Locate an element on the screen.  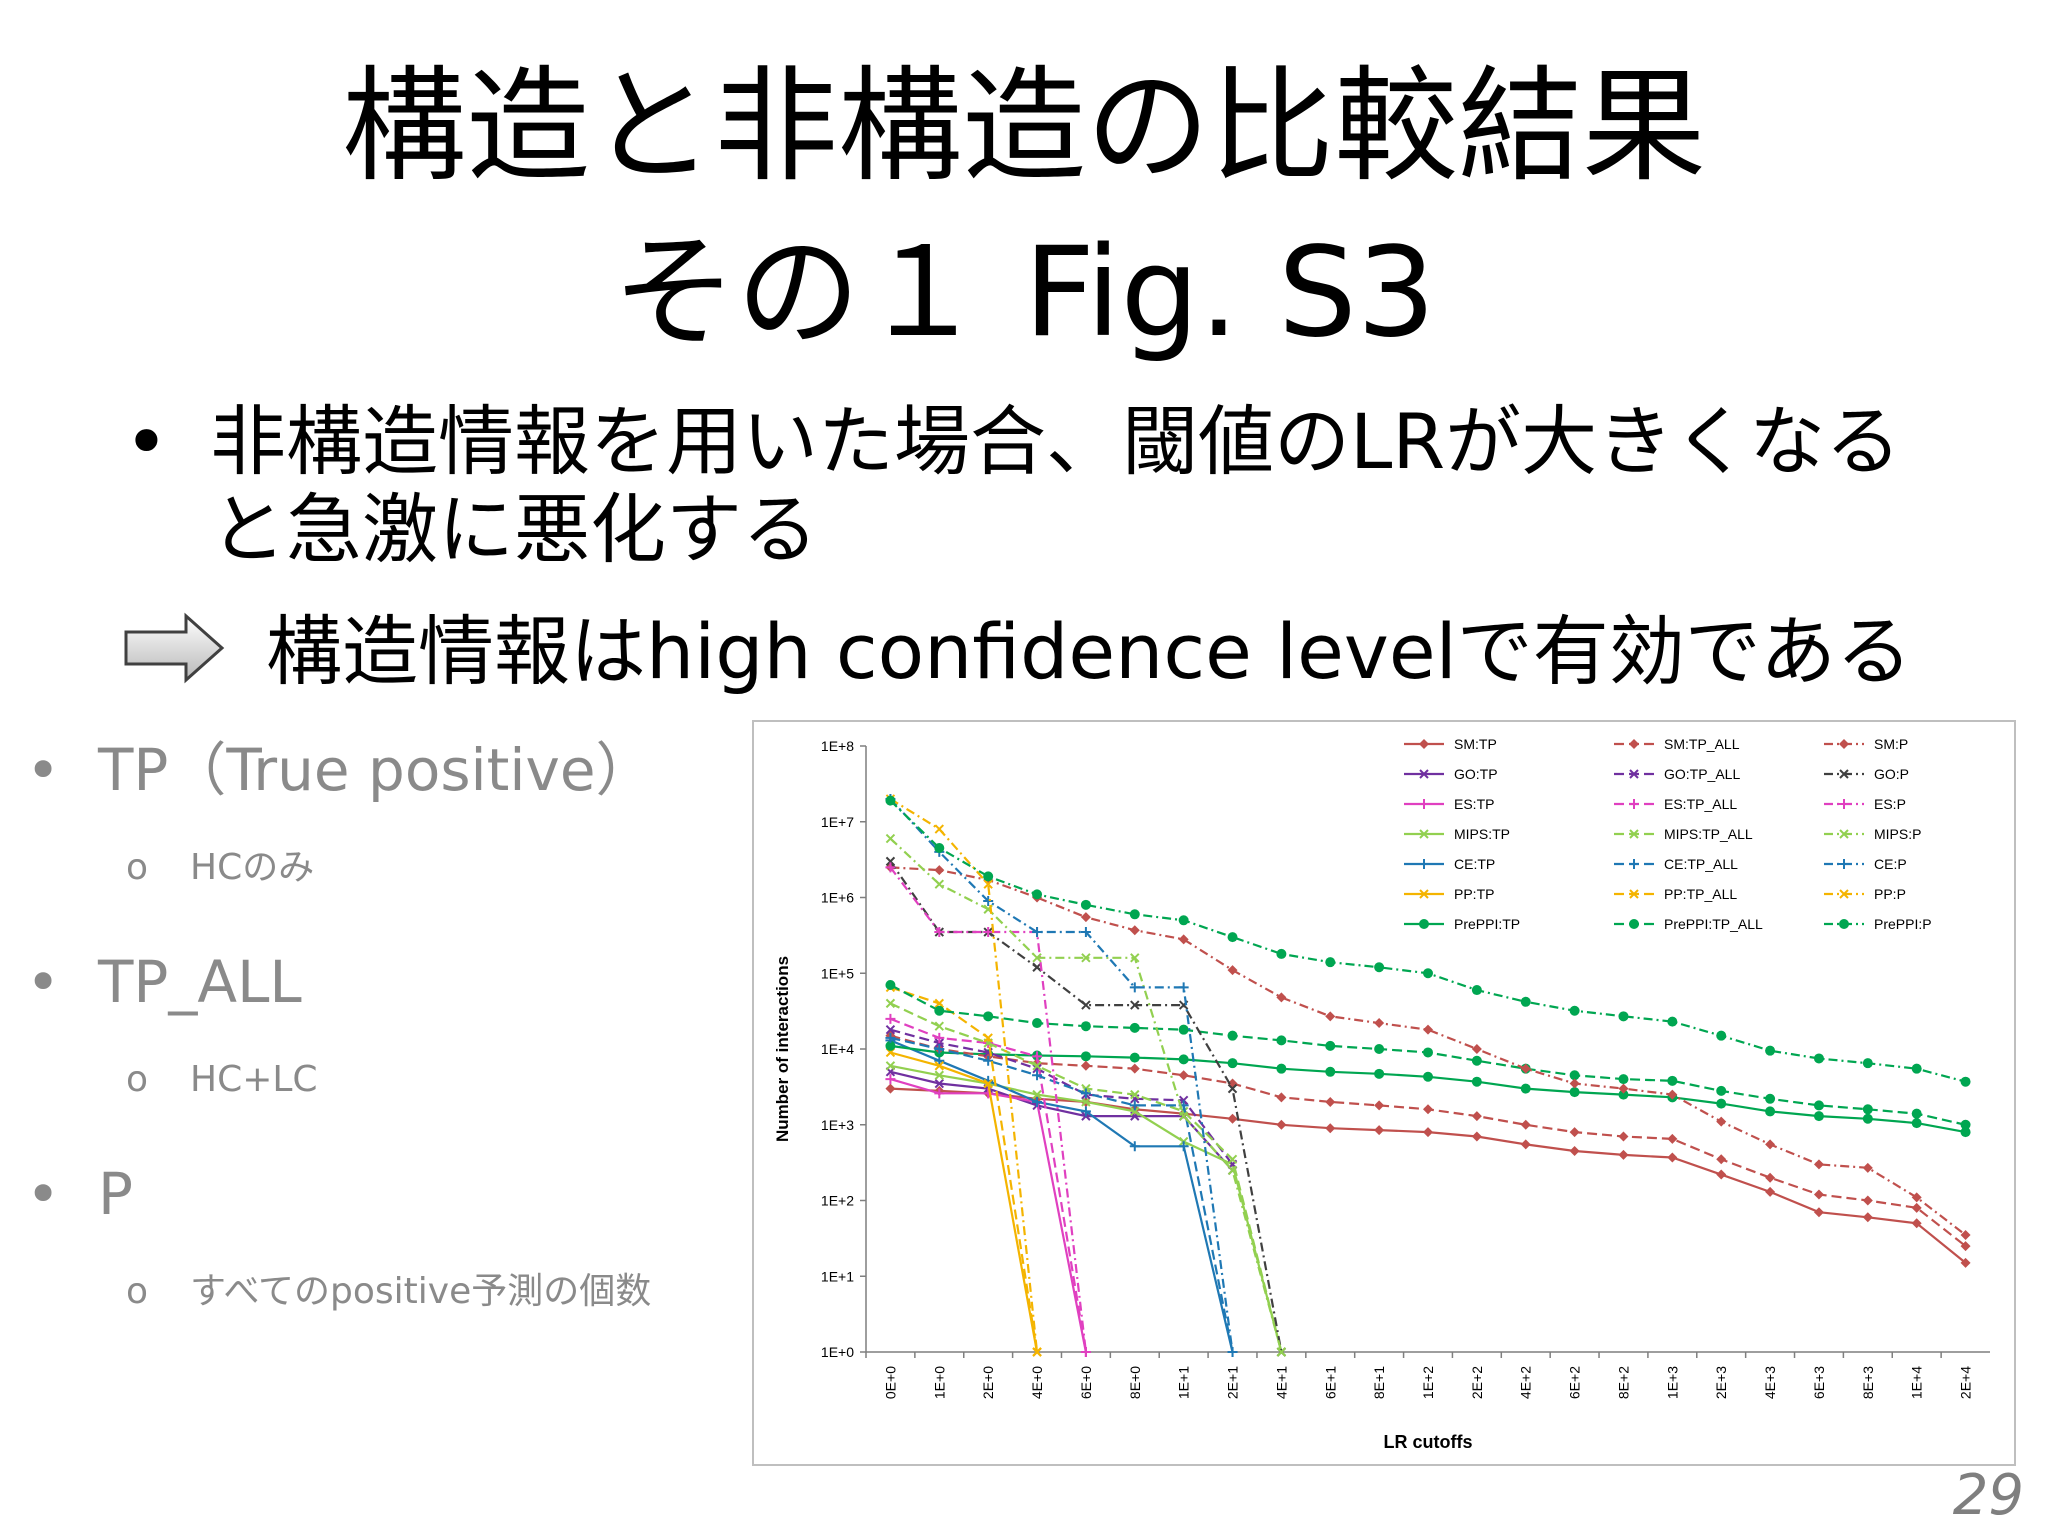
page-number: 29 is located at coordinates (1988, 1495).